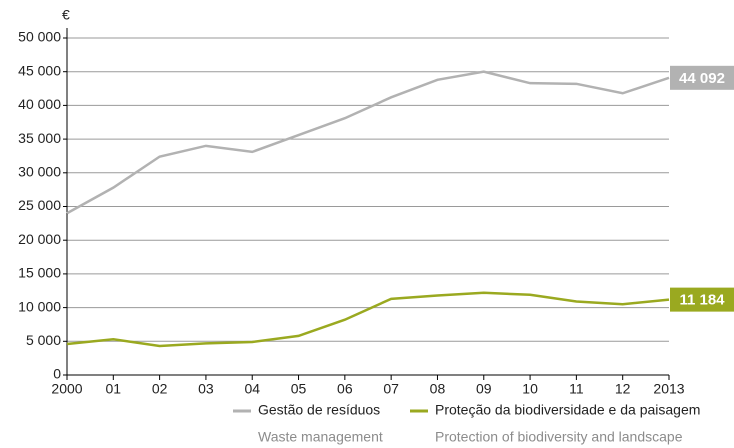 Image resolution: width=734 pixels, height=448 pixels. What do you see at coordinates (368, 319) in the screenshot?
I see `series-line` at bounding box center [368, 319].